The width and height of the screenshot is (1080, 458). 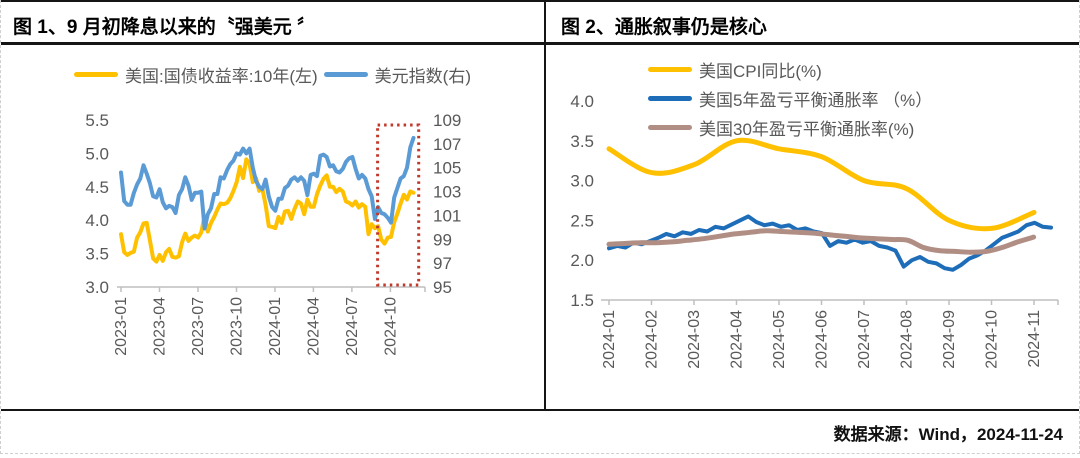 I want to click on y-tick-label-right: 107, so click(x=447, y=144).